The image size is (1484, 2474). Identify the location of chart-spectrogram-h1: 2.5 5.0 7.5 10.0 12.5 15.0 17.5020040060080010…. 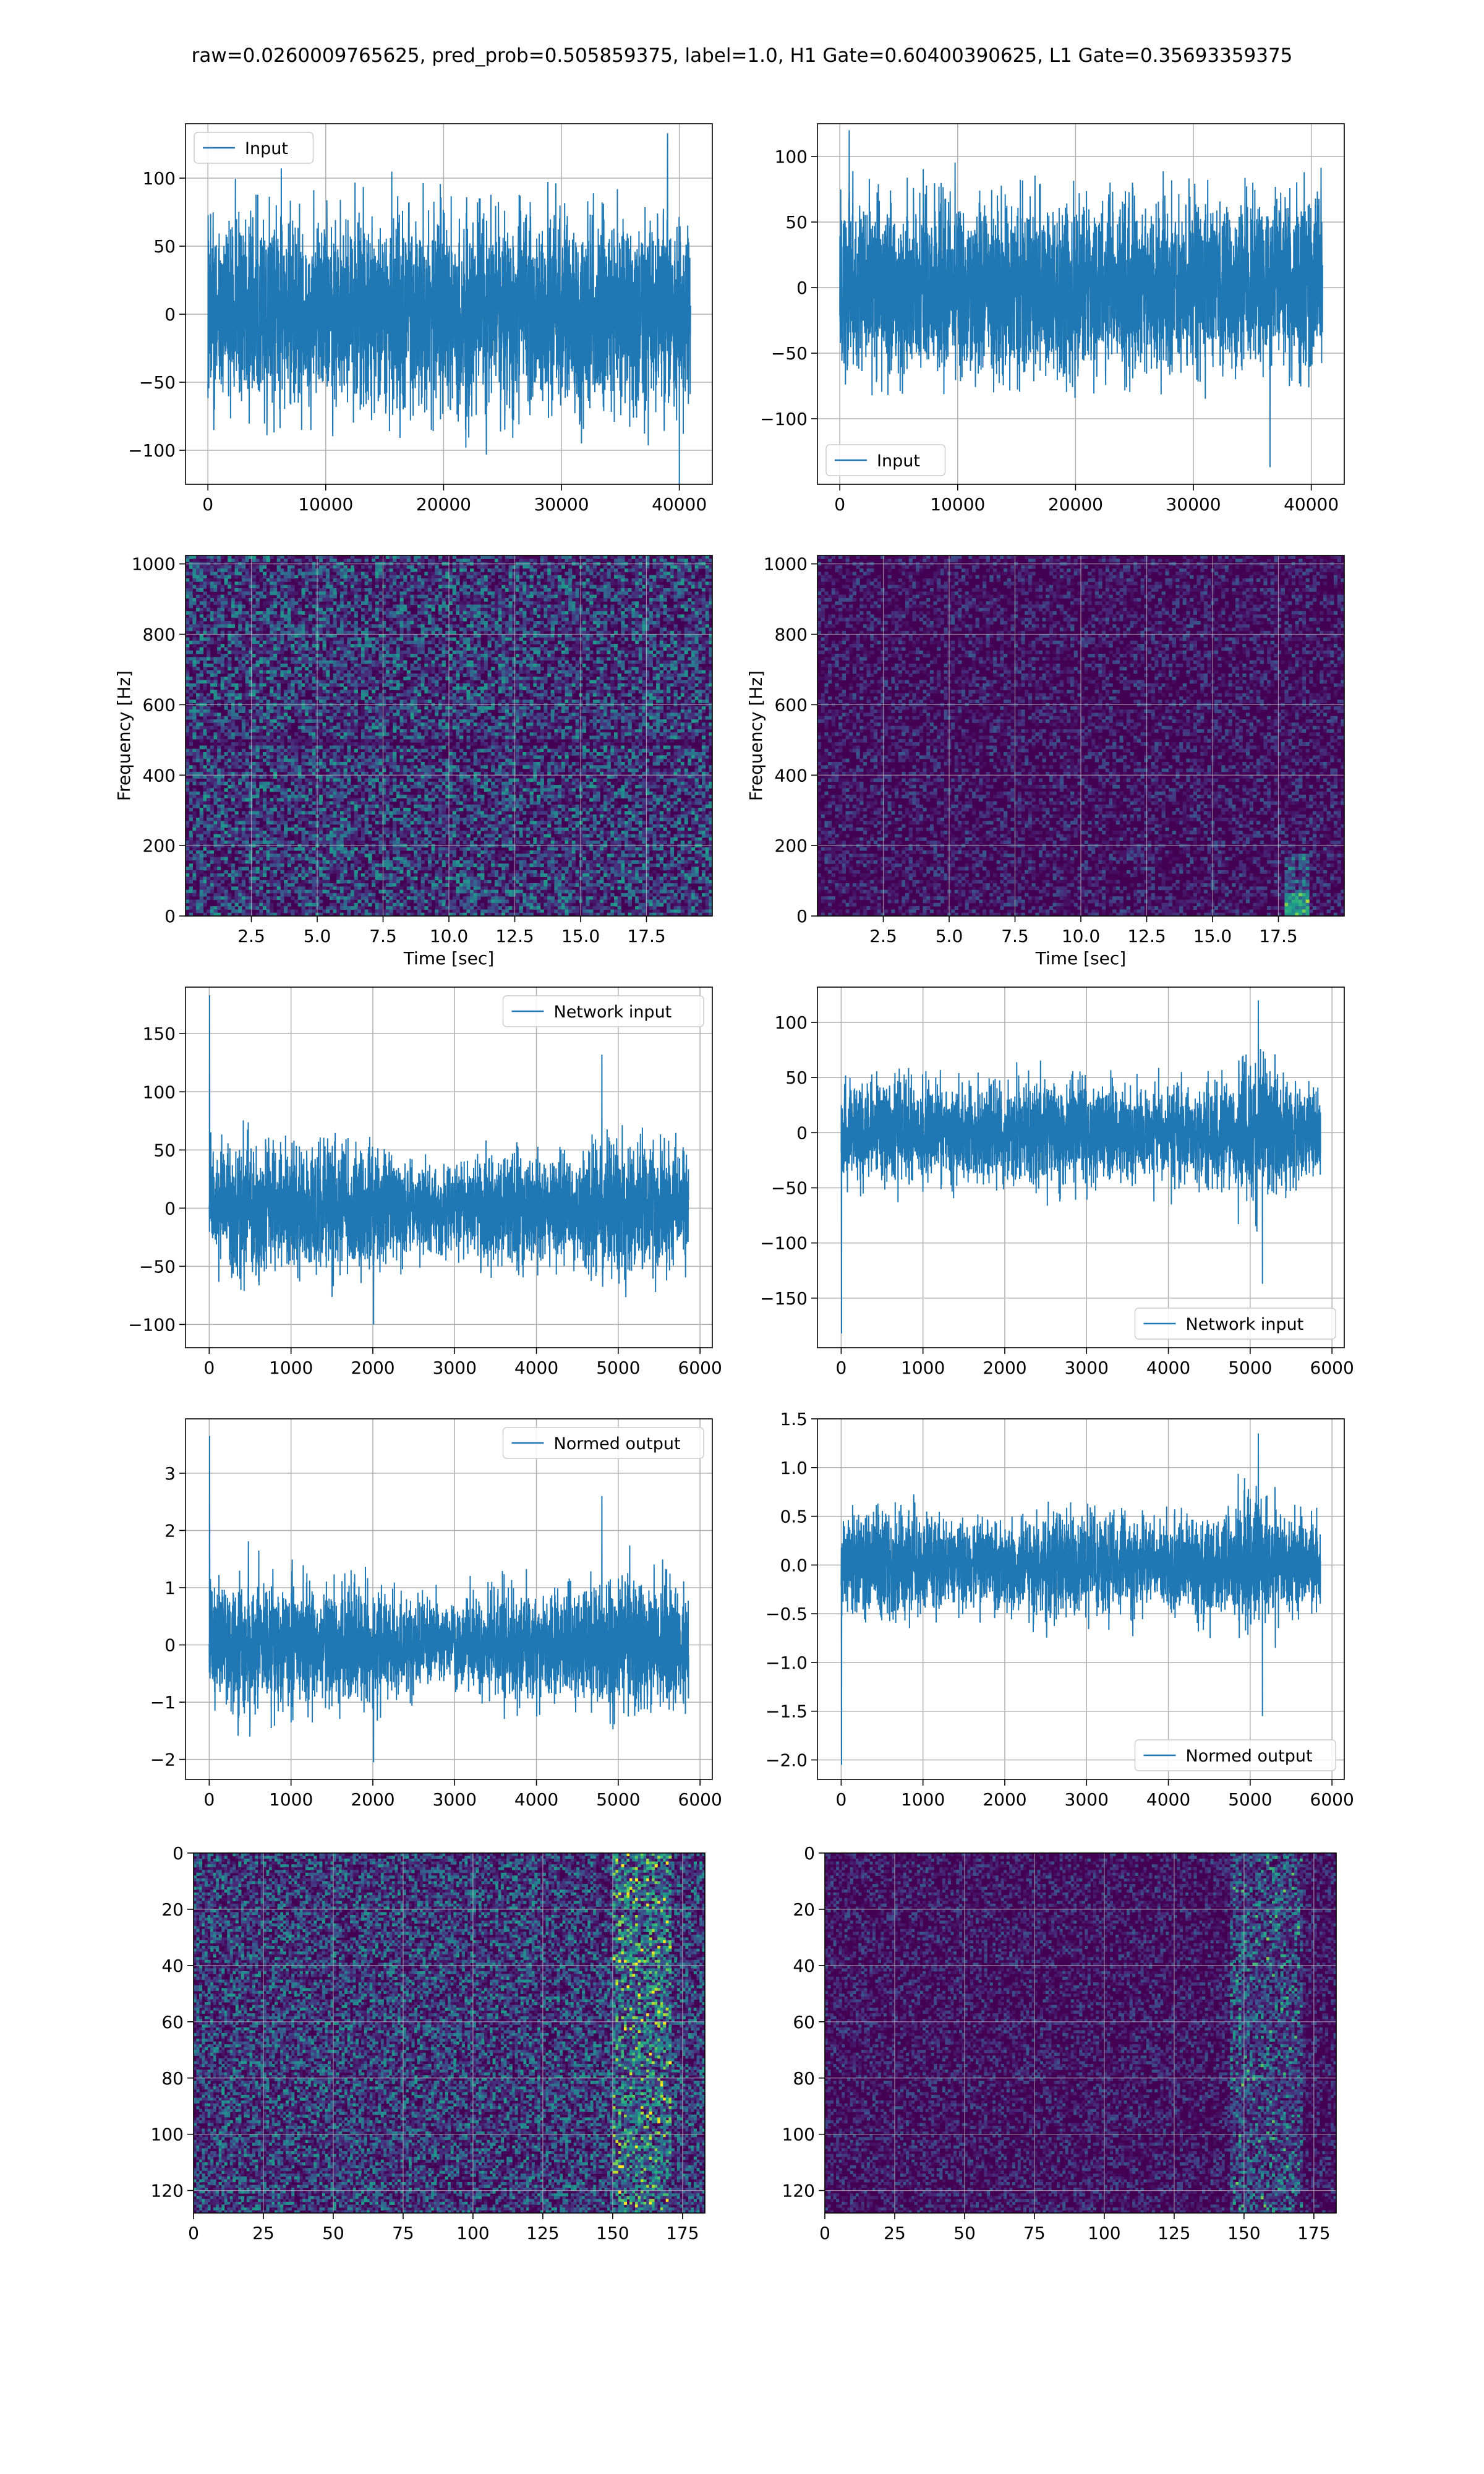
(413, 761).